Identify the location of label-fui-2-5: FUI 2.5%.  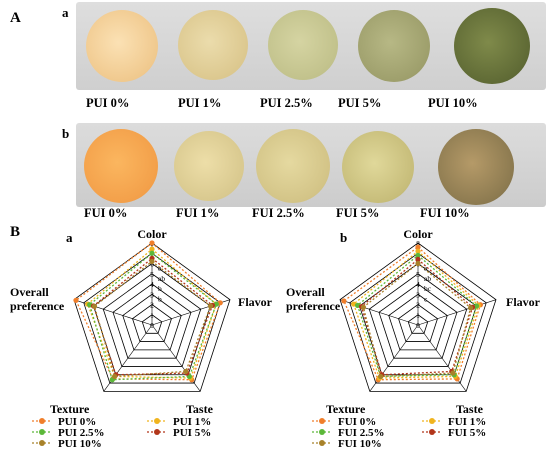
(278, 213).